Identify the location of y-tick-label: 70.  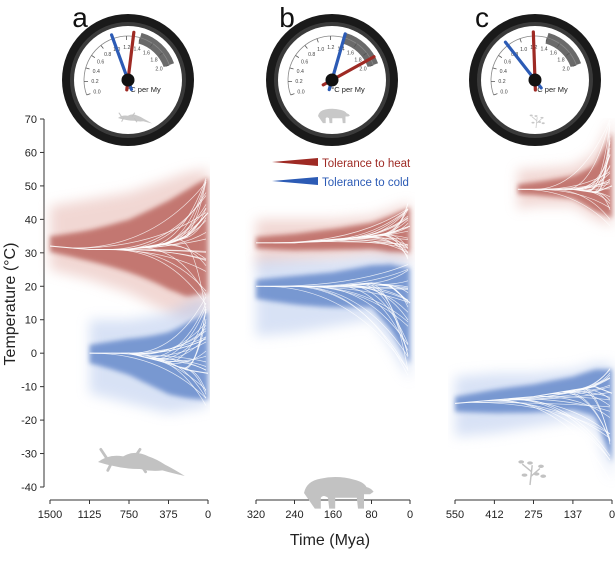
(31, 120).